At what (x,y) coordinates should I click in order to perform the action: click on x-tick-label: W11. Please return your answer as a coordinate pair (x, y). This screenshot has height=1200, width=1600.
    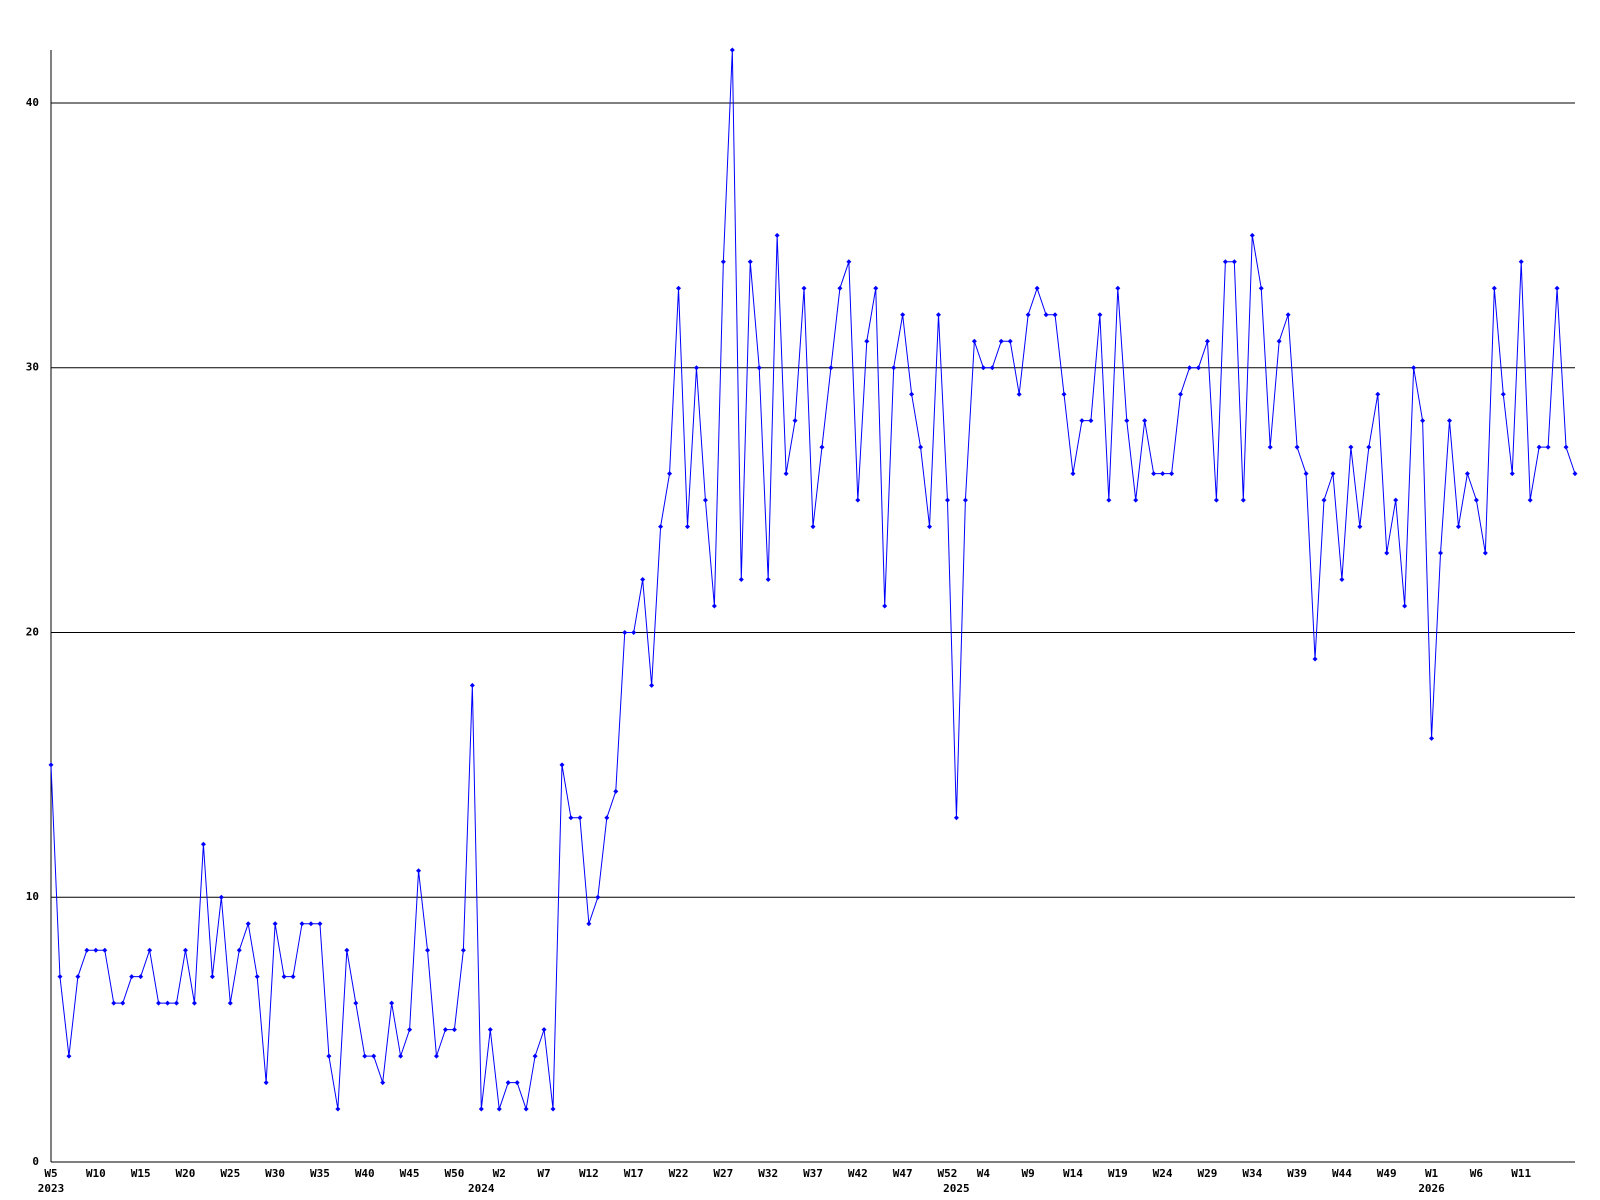
    Looking at the image, I should click on (1521, 1173).